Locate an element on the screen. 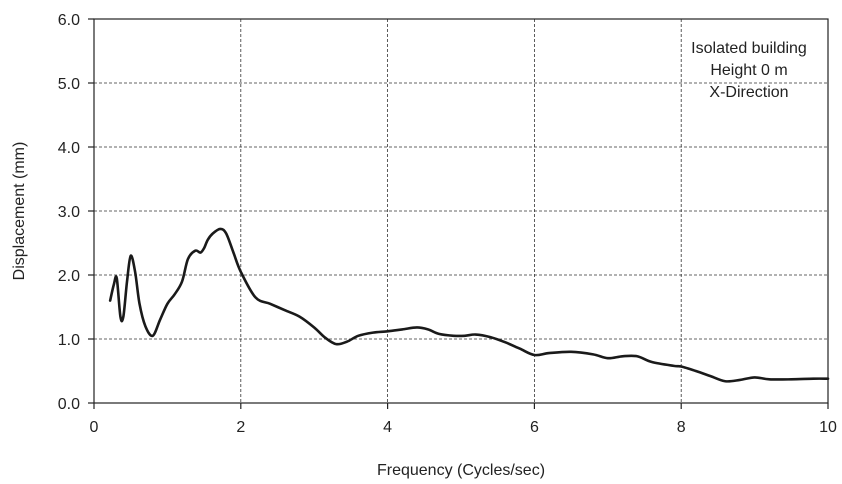 The height and width of the screenshot is (484, 842). y-tick-label: 3.0 is located at coordinates (69, 212).